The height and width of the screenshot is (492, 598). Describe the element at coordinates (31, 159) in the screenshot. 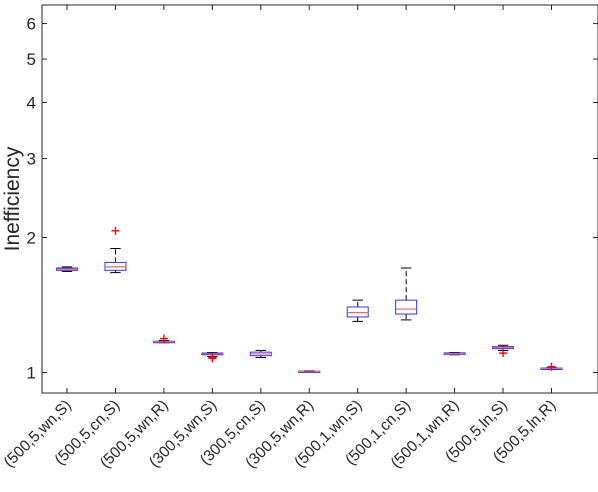

I see `y-tick-label: 3` at that location.